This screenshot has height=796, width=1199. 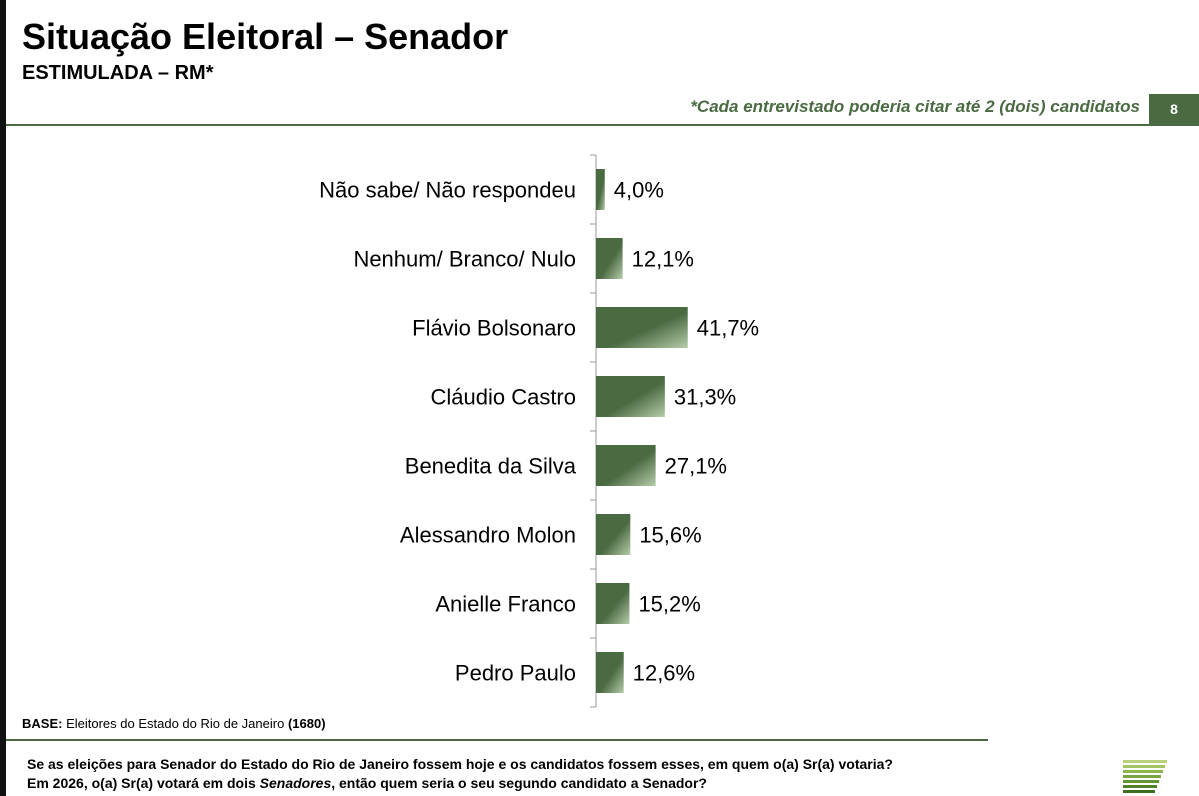 What do you see at coordinates (295, 783) in the screenshot?
I see `question-line-2-emphasis: Senadores` at bounding box center [295, 783].